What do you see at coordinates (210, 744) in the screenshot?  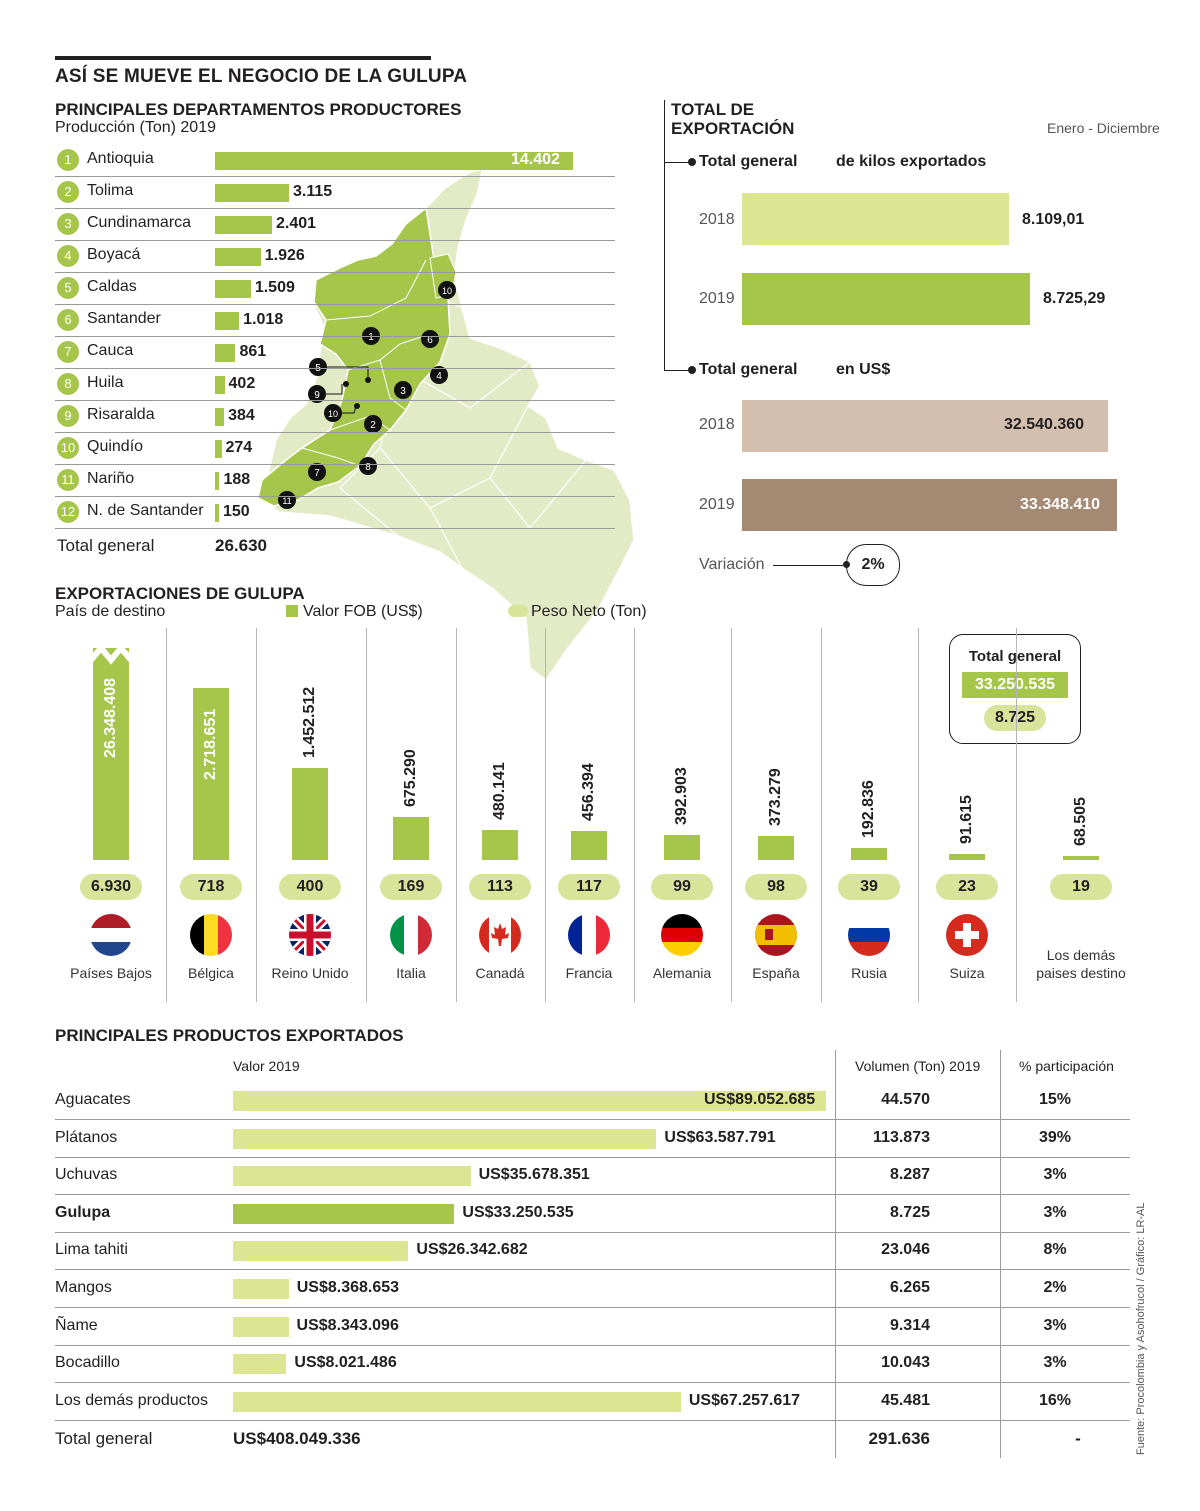 I see `fob-value: 2.718.651` at bounding box center [210, 744].